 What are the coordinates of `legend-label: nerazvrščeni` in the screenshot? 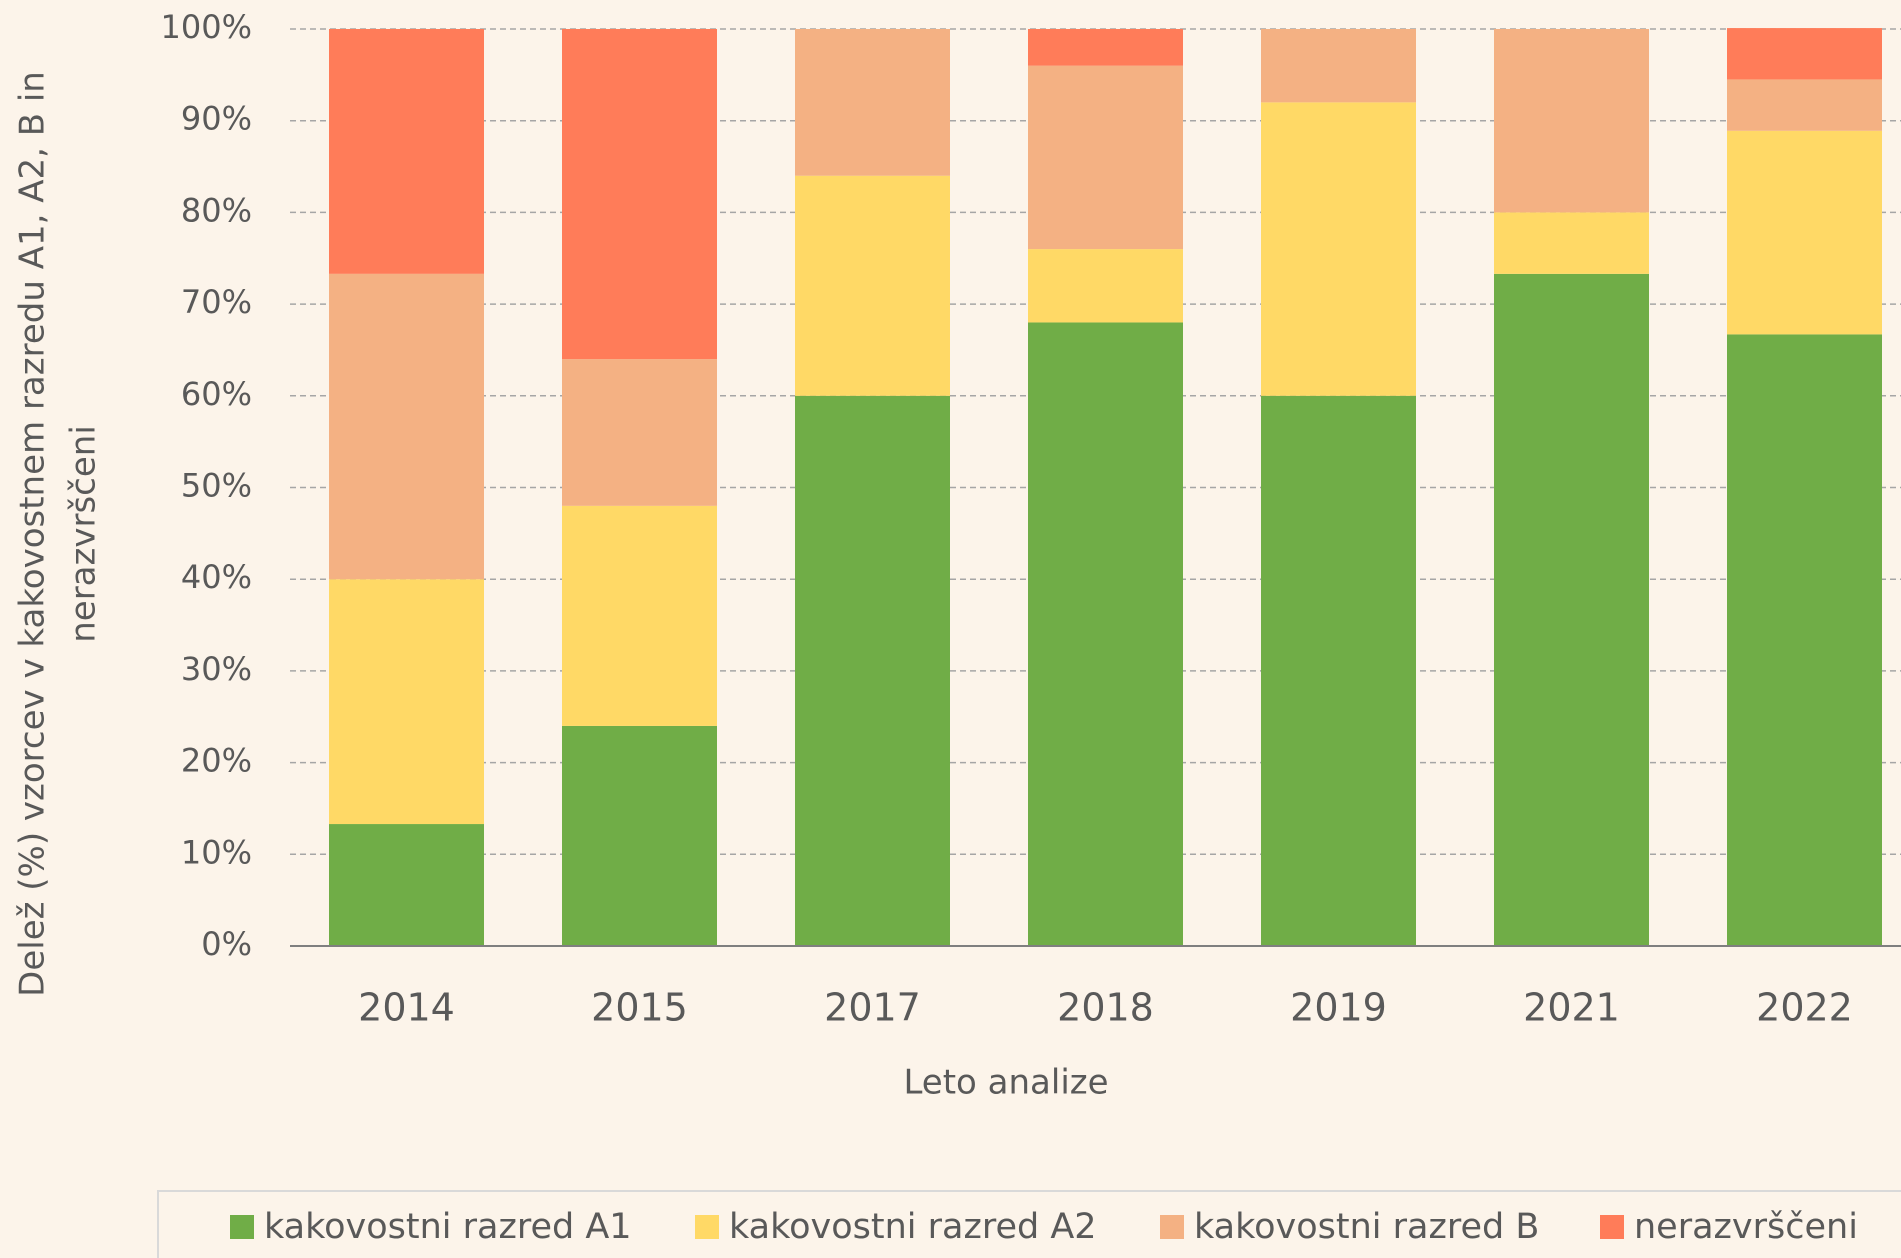 It's located at (1746, 1227).